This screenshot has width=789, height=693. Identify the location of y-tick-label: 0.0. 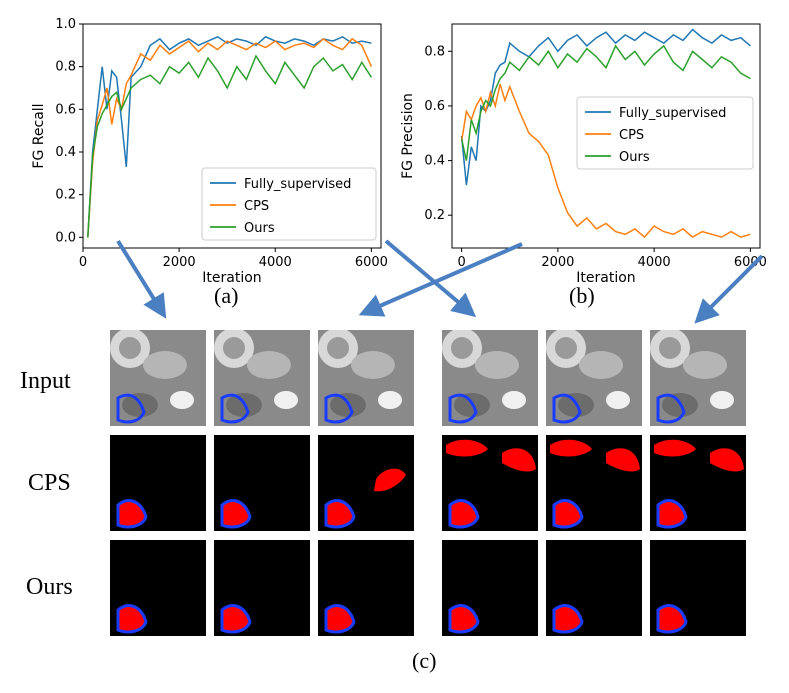
(65, 237).